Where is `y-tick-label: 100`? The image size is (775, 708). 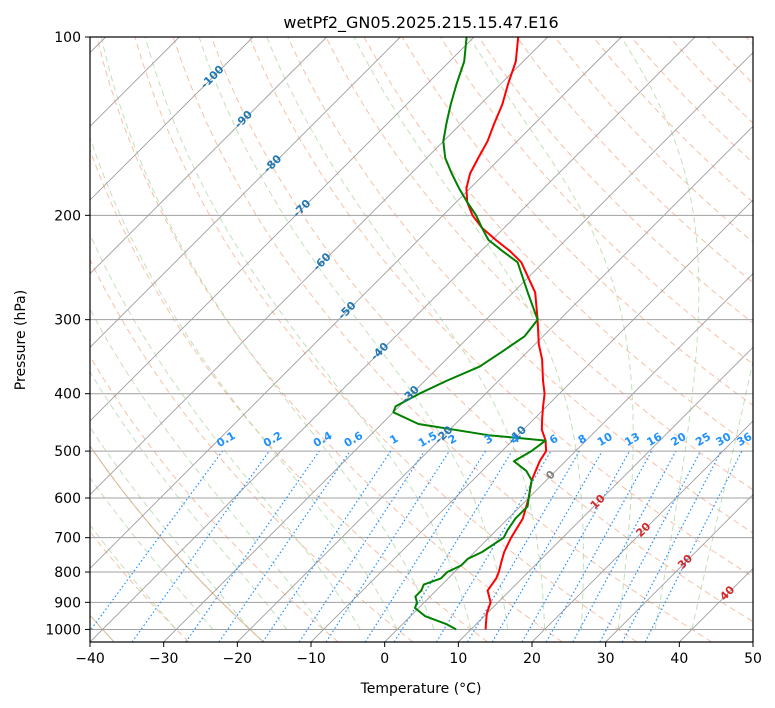
y-tick-label: 100 is located at coordinates (67, 38).